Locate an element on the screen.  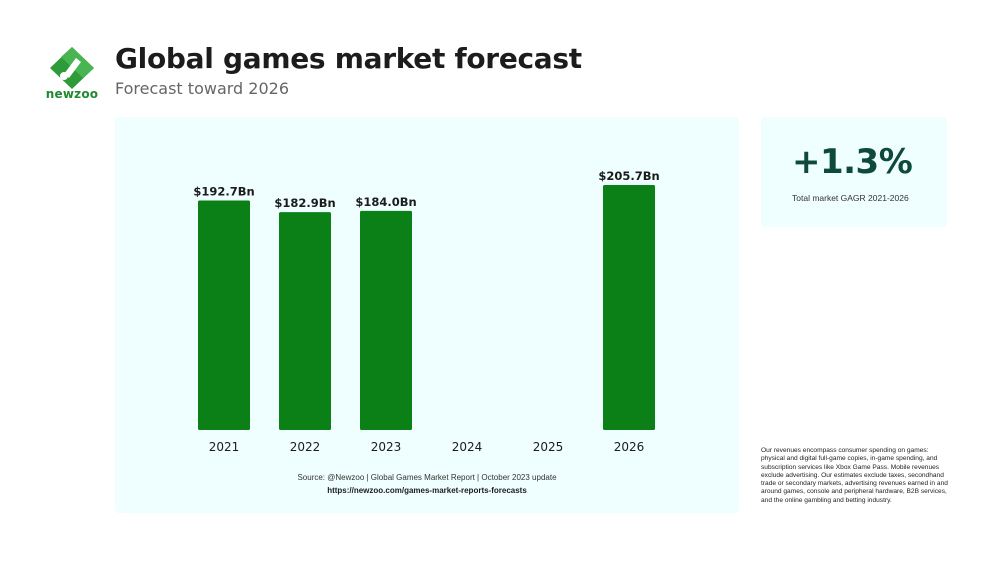
logo-text: newzoo is located at coordinates (72, 94).